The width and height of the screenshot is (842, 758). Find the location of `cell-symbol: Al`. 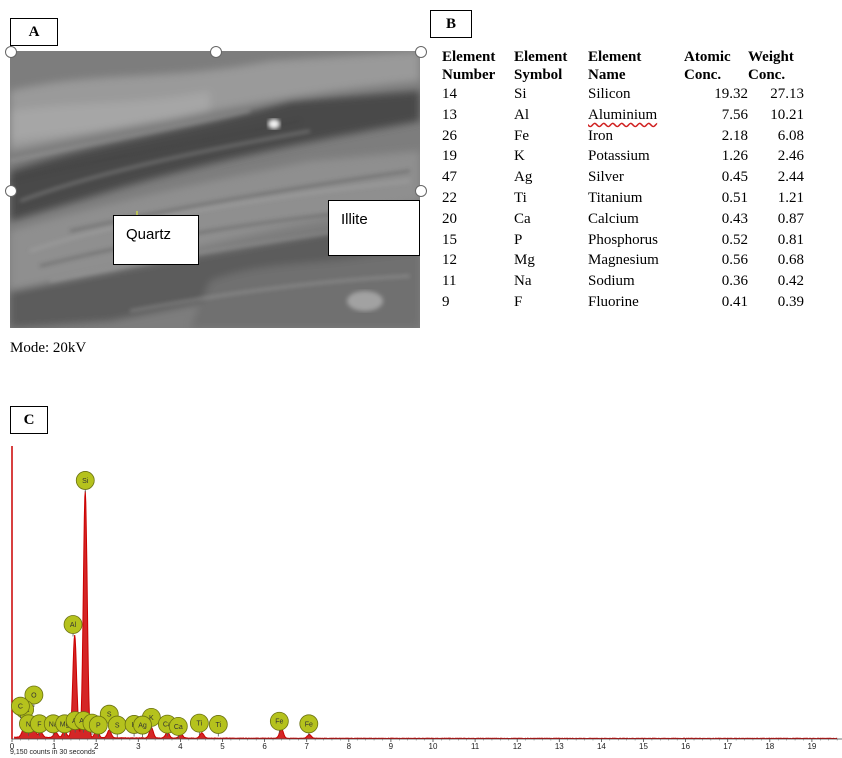

cell-symbol: Al is located at coordinates (521, 114).